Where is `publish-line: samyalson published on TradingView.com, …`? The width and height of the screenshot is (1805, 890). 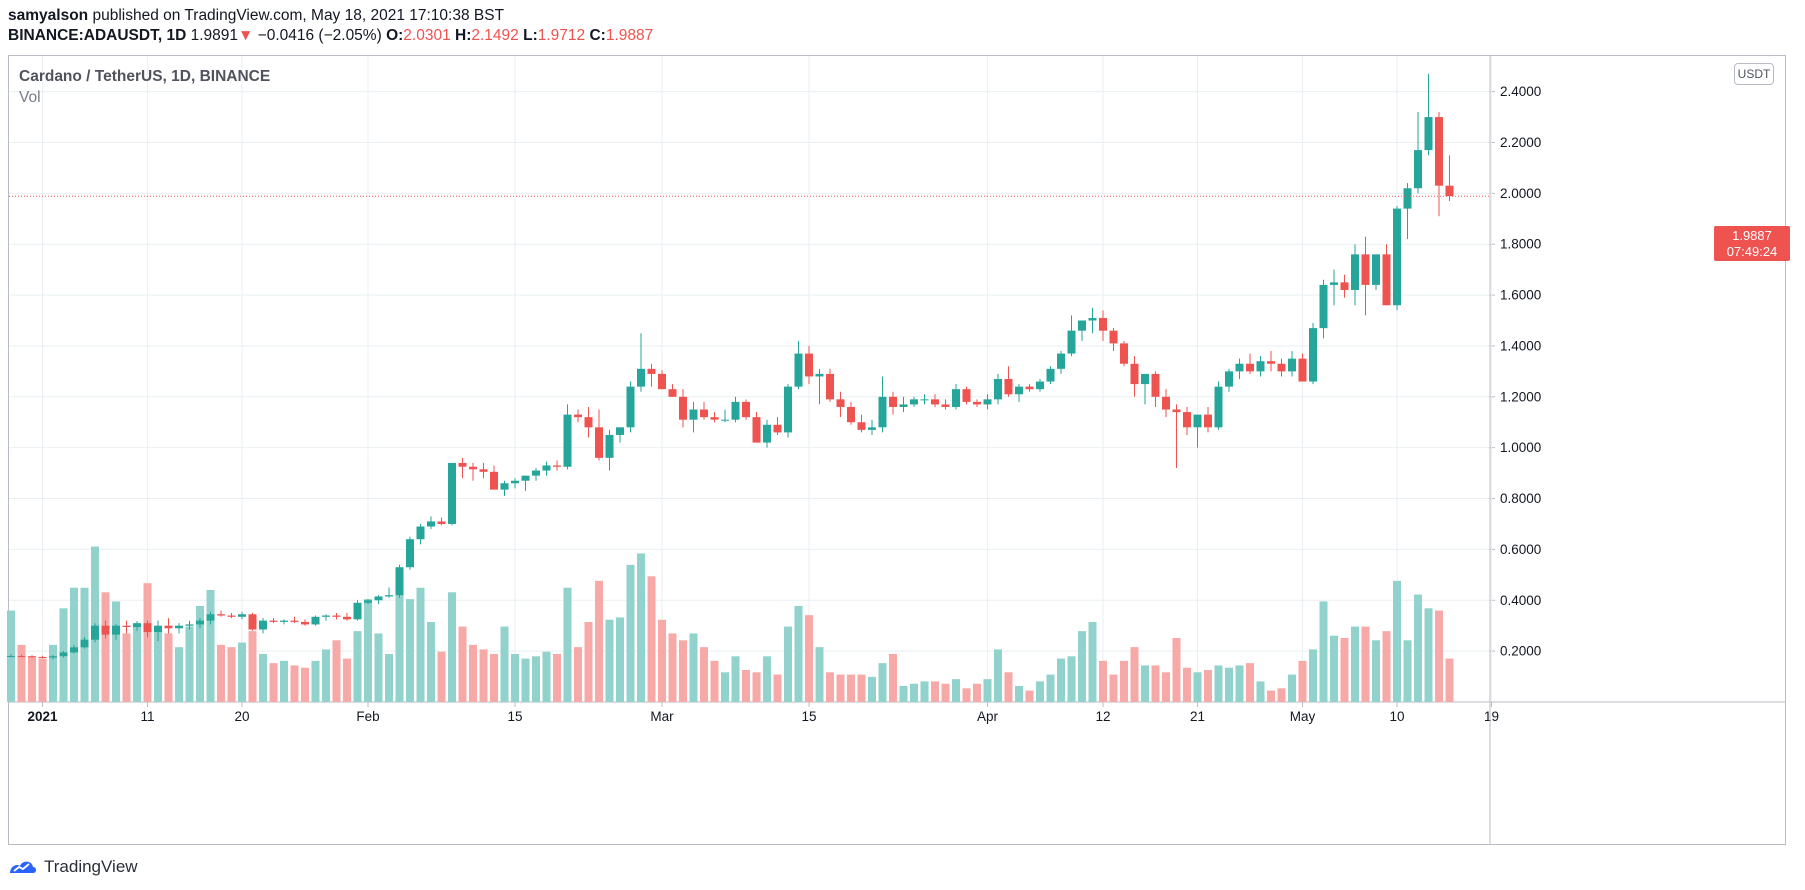 publish-line: samyalson published on TradingView.com, … is located at coordinates (330, 16).